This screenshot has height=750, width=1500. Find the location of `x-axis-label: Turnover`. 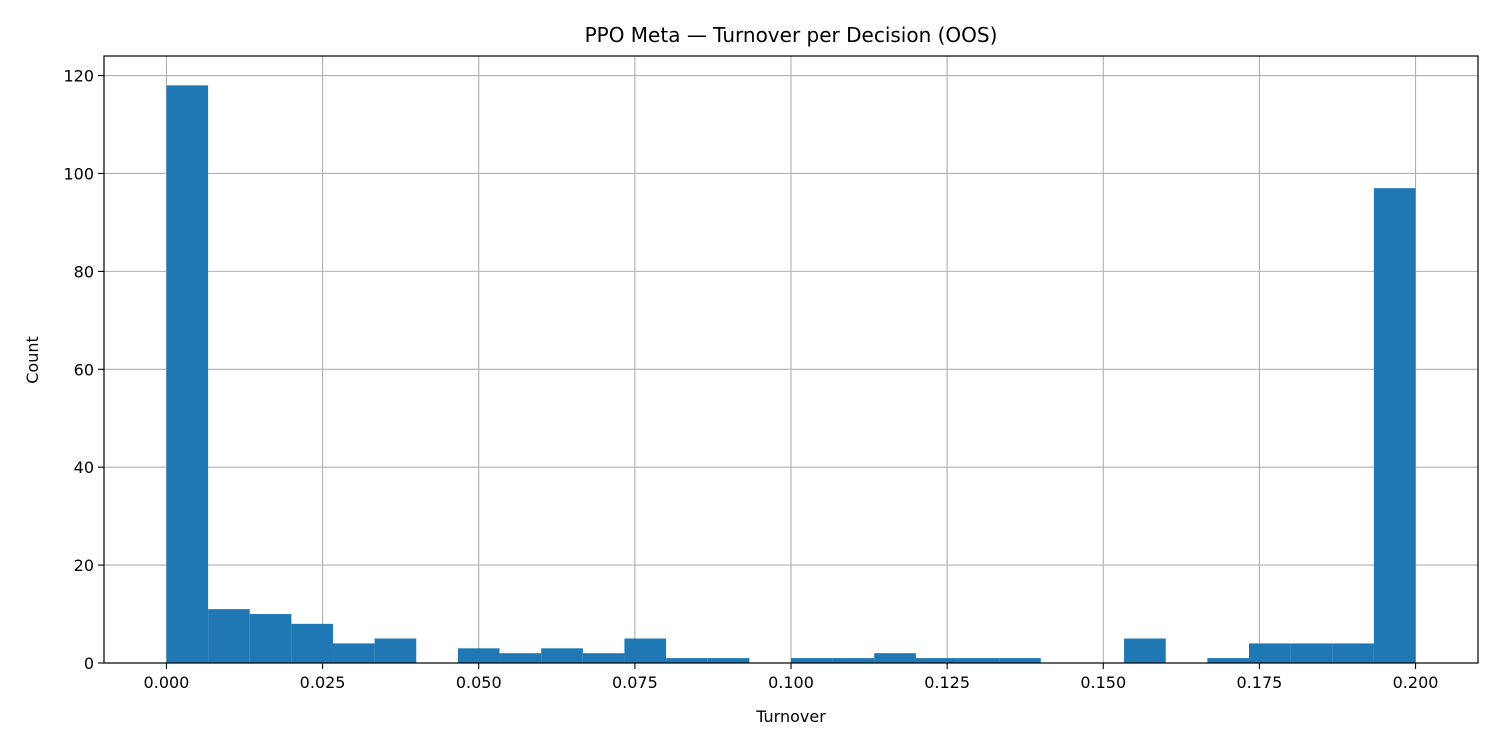

x-axis-label: Turnover is located at coordinates (790, 716).